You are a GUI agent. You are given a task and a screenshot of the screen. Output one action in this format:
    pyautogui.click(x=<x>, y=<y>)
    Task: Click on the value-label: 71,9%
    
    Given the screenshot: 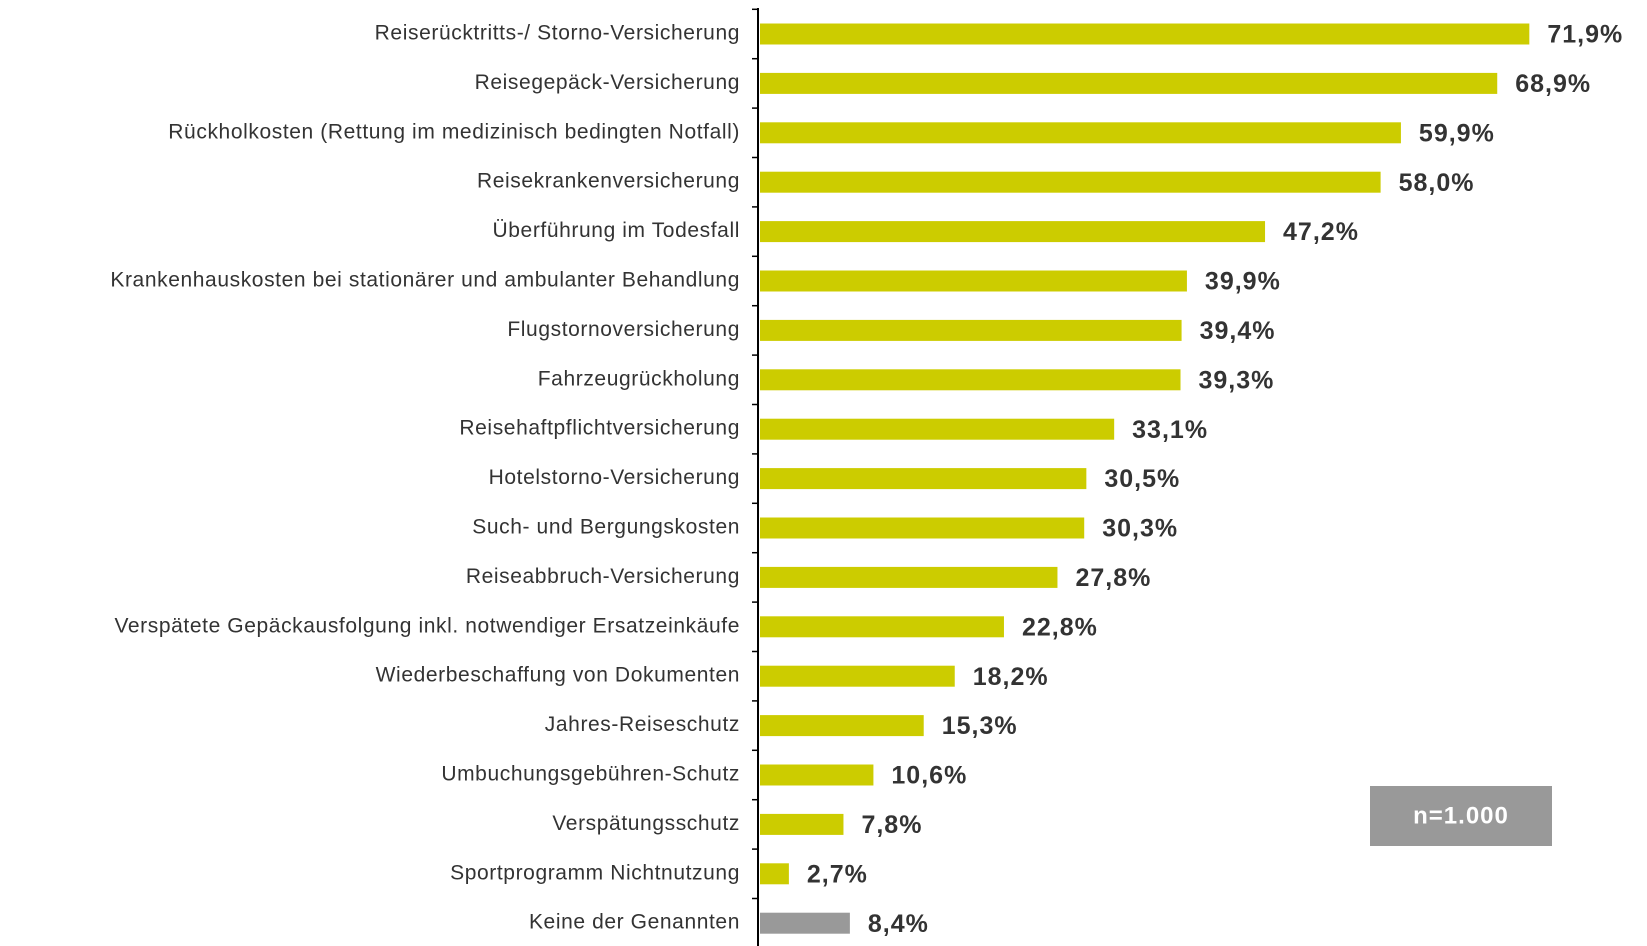 What is the action you would take?
    pyautogui.click(x=1585, y=35)
    